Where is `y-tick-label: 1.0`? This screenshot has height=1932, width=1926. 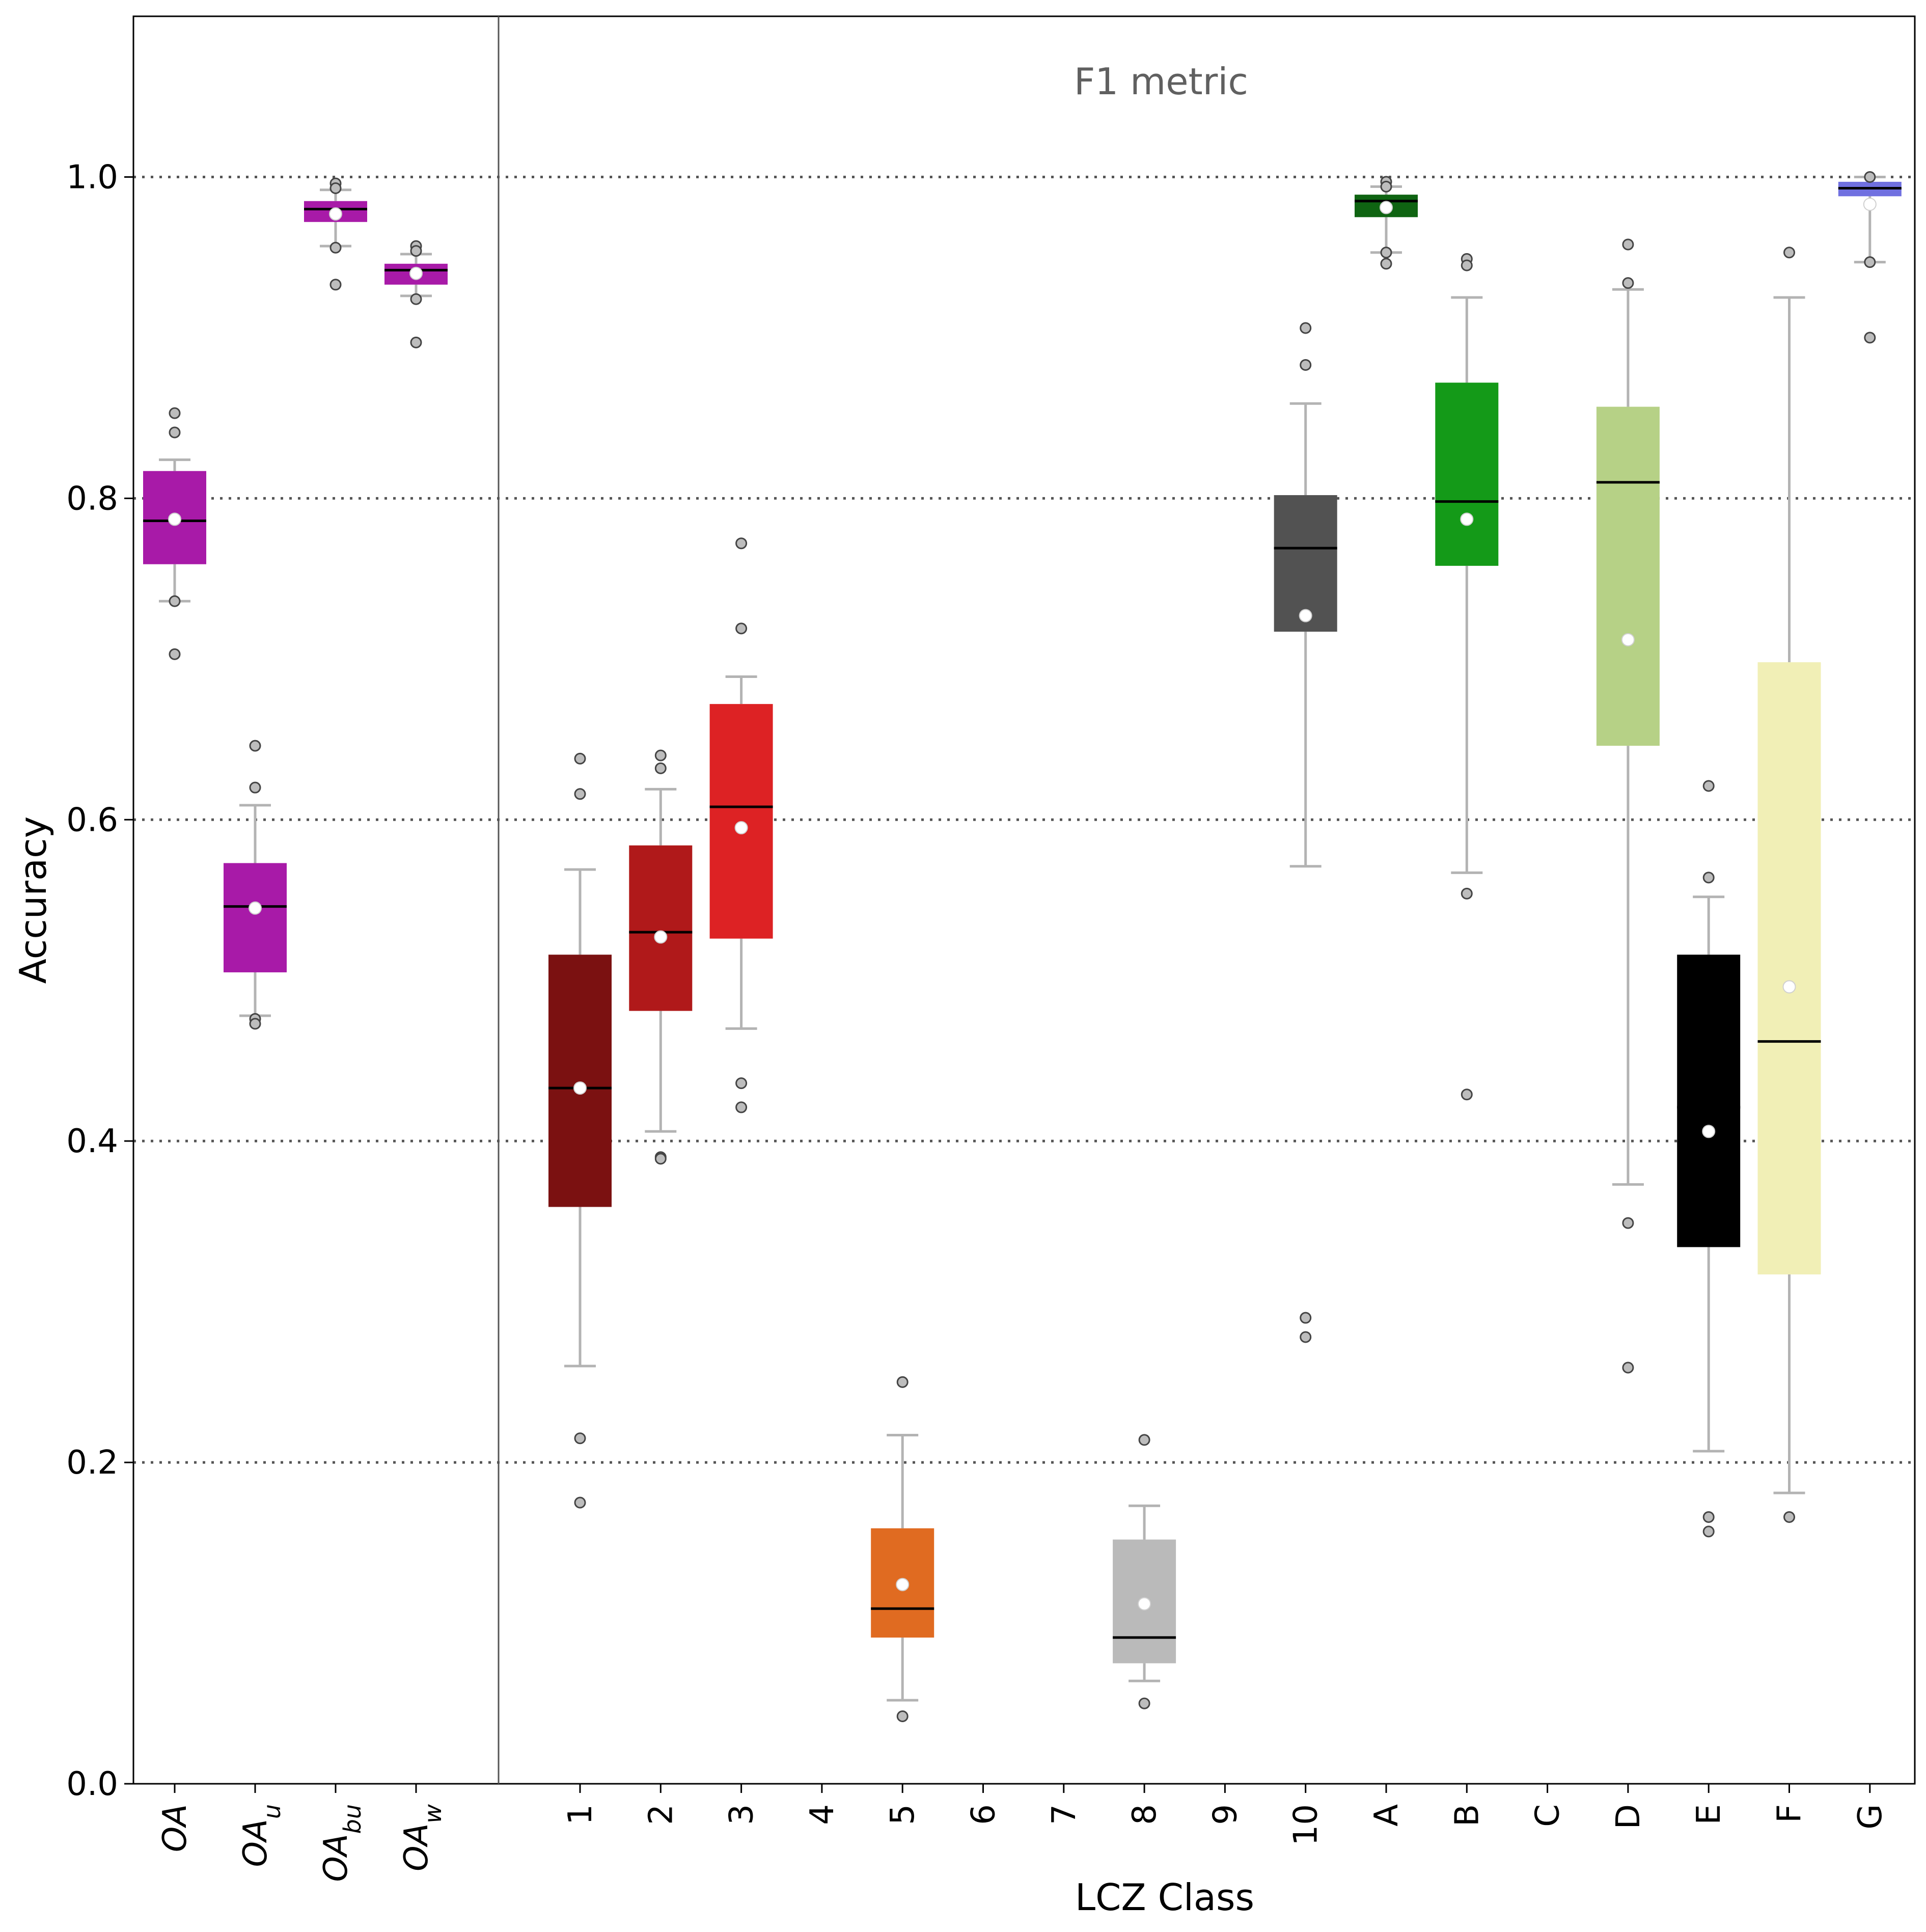 y-tick-label: 1.0 is located at coordinates (92, 177).